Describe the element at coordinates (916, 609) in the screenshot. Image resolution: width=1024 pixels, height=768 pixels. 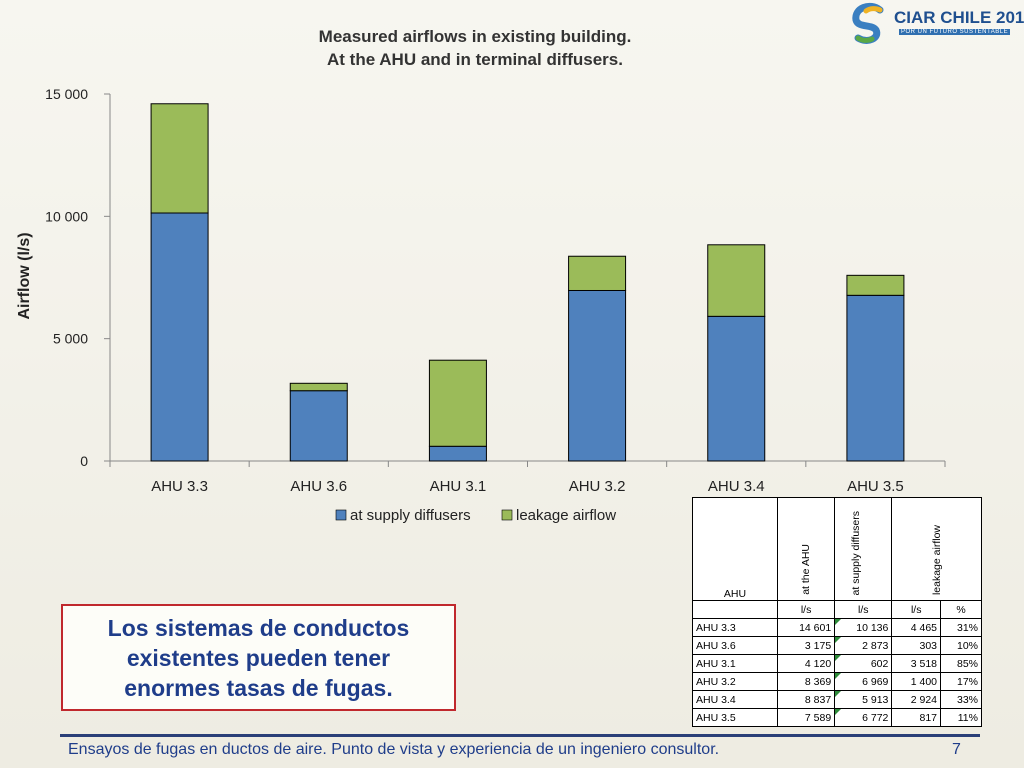
I see `table-unit-leak: l/s` at that location.